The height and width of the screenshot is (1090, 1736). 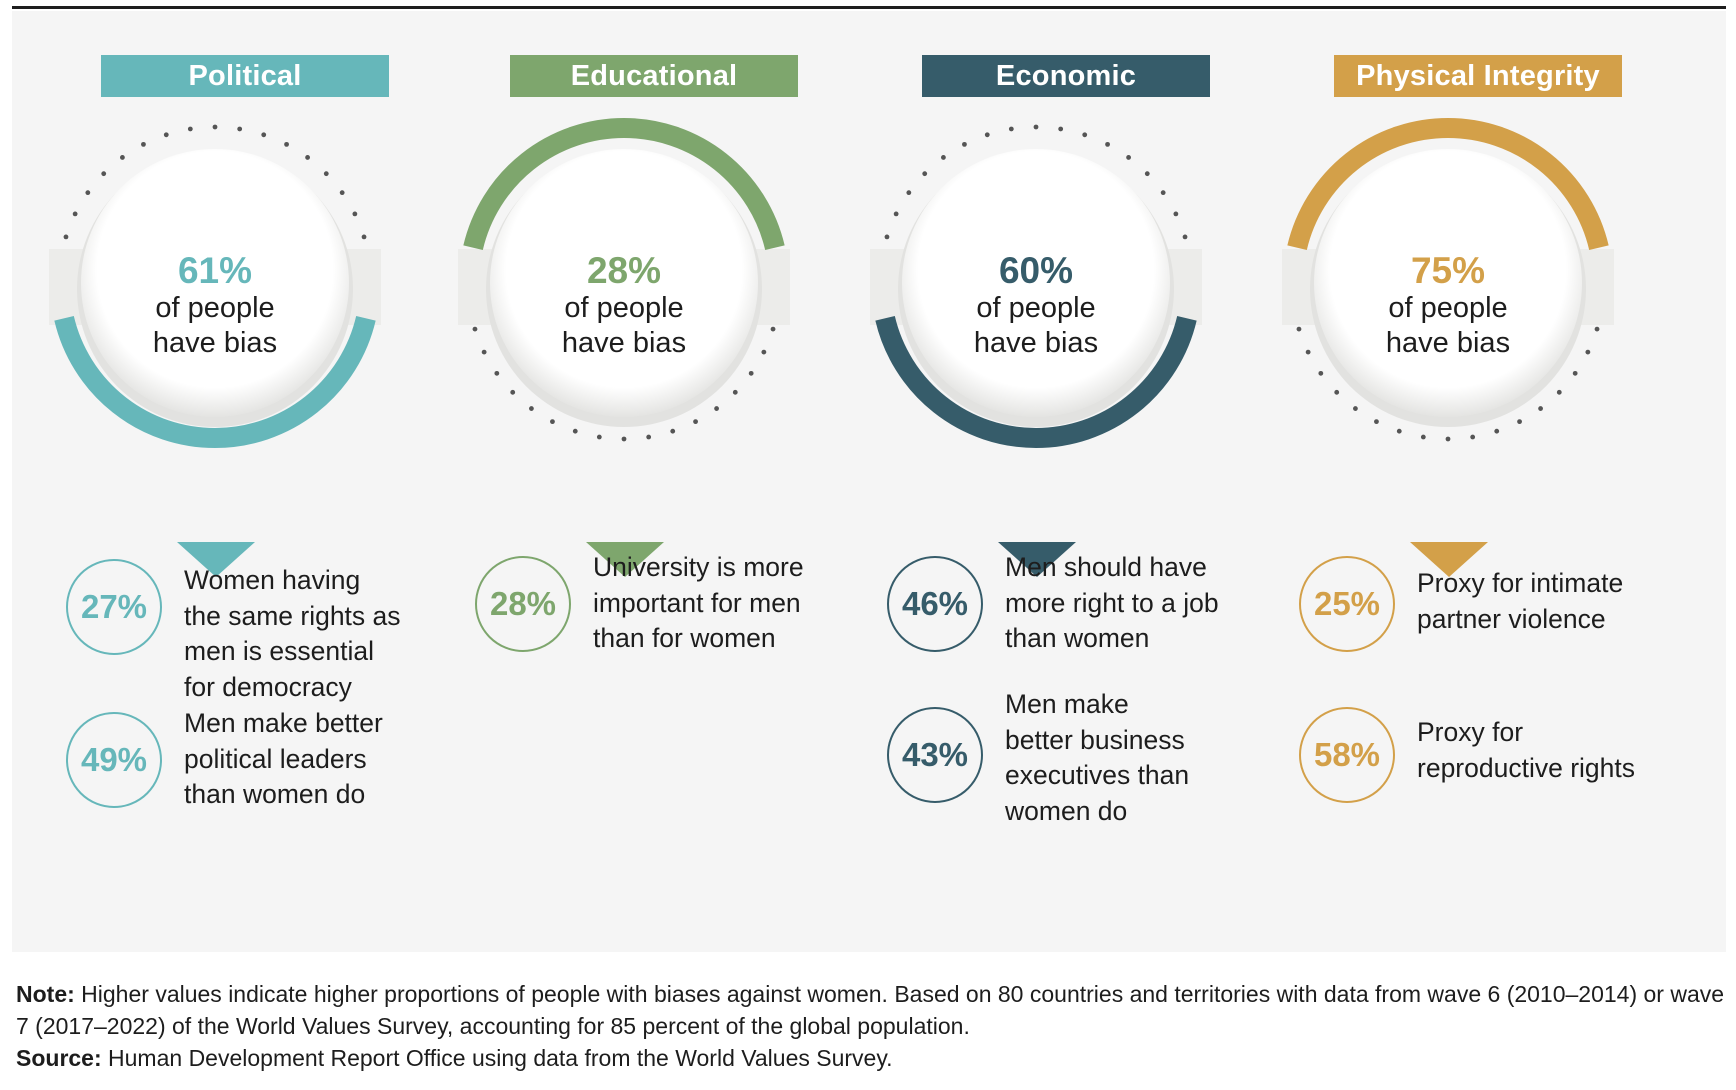 I want to click on item-percent-circle: 43%, so click(x=935, y=755).